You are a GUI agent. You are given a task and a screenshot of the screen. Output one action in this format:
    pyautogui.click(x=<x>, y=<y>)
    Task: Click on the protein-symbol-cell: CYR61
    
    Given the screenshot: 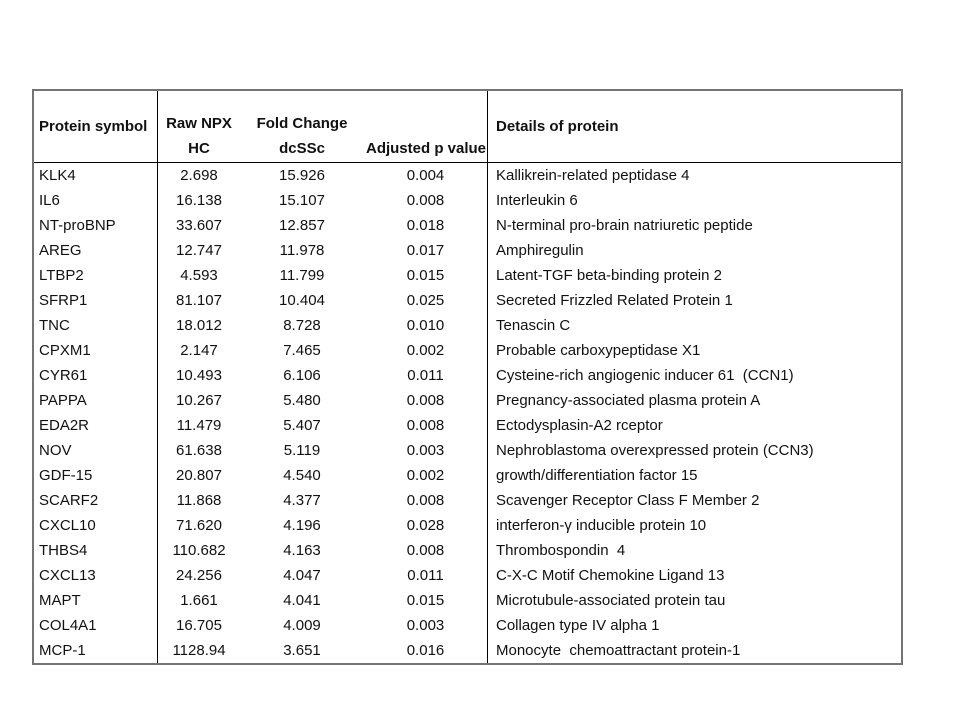 What is the action you would take?
    pyautogui.click(x=96, y=375)
    